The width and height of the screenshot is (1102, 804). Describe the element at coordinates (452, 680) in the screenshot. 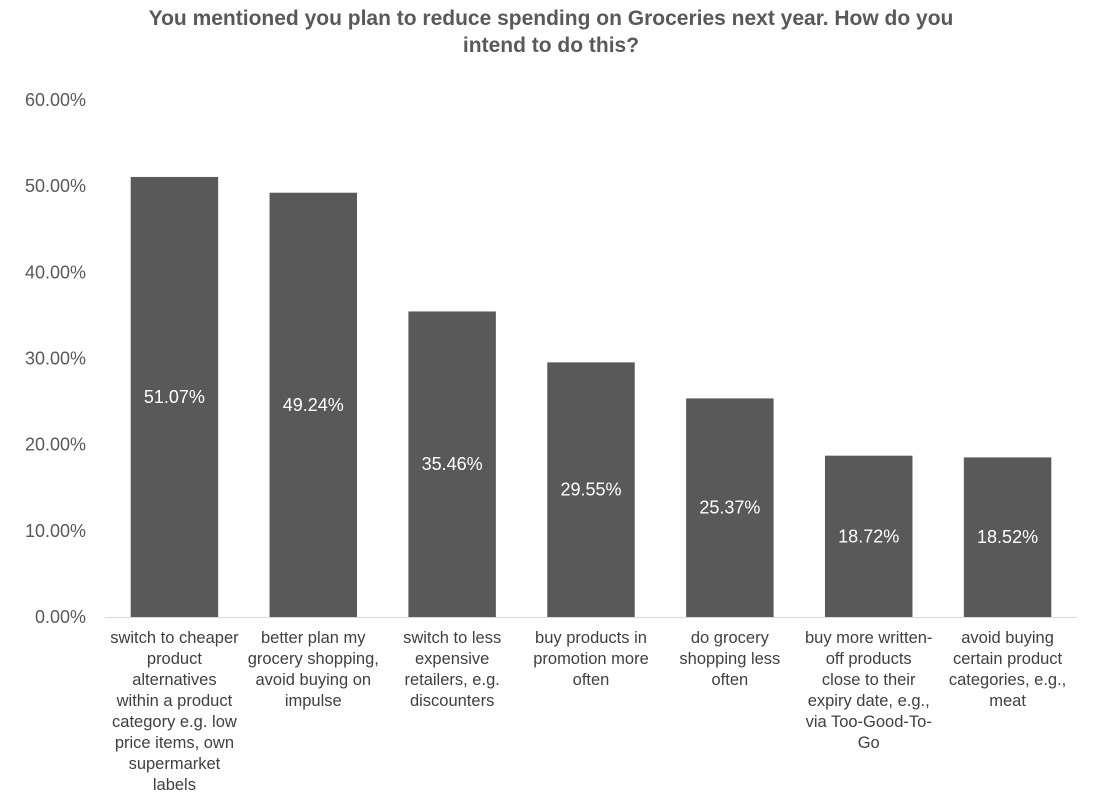

I see `x-category-label-line: retailers, e.g.` at that location.